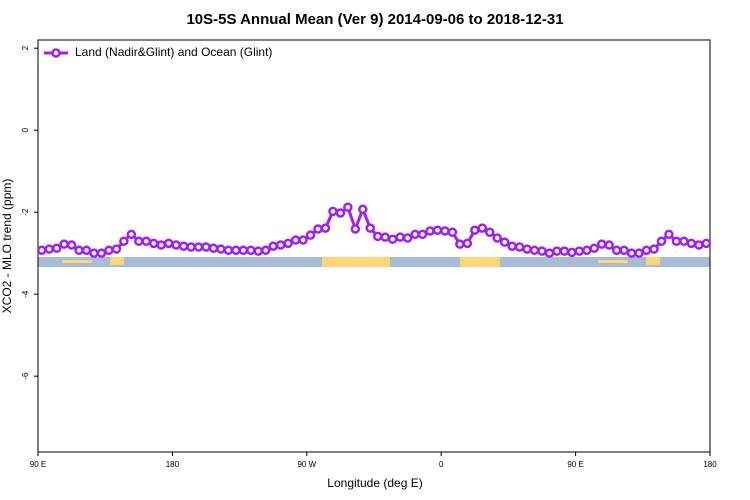  Describe the element at coordinates (25, 376) in the screenshot. I see `y-tick-label: -6` at that location.